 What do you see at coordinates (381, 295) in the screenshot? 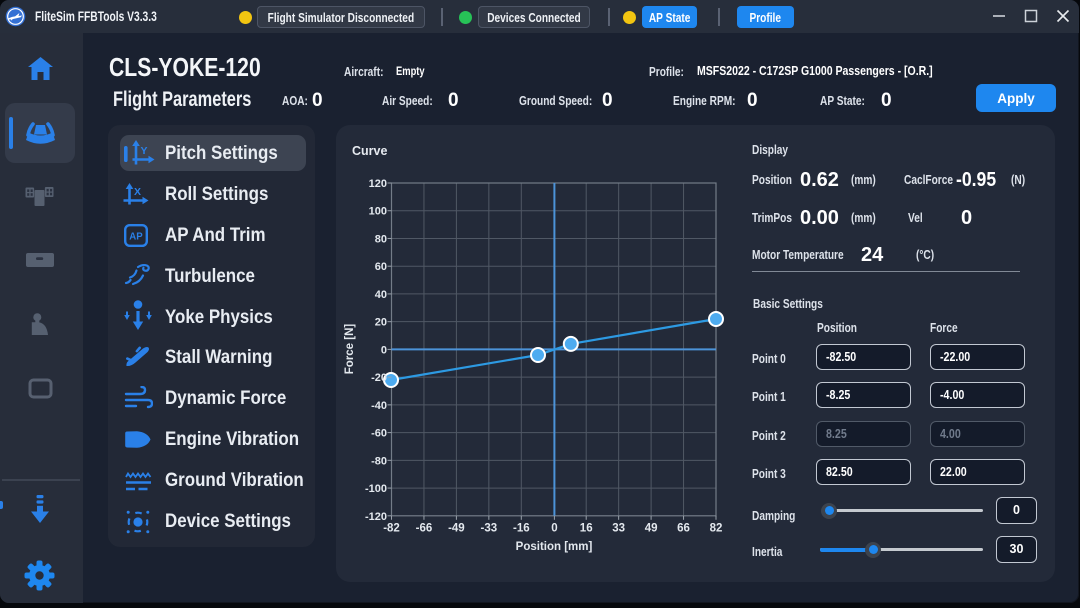
I see `svg-text: 40` at bounding box center [381, 295].